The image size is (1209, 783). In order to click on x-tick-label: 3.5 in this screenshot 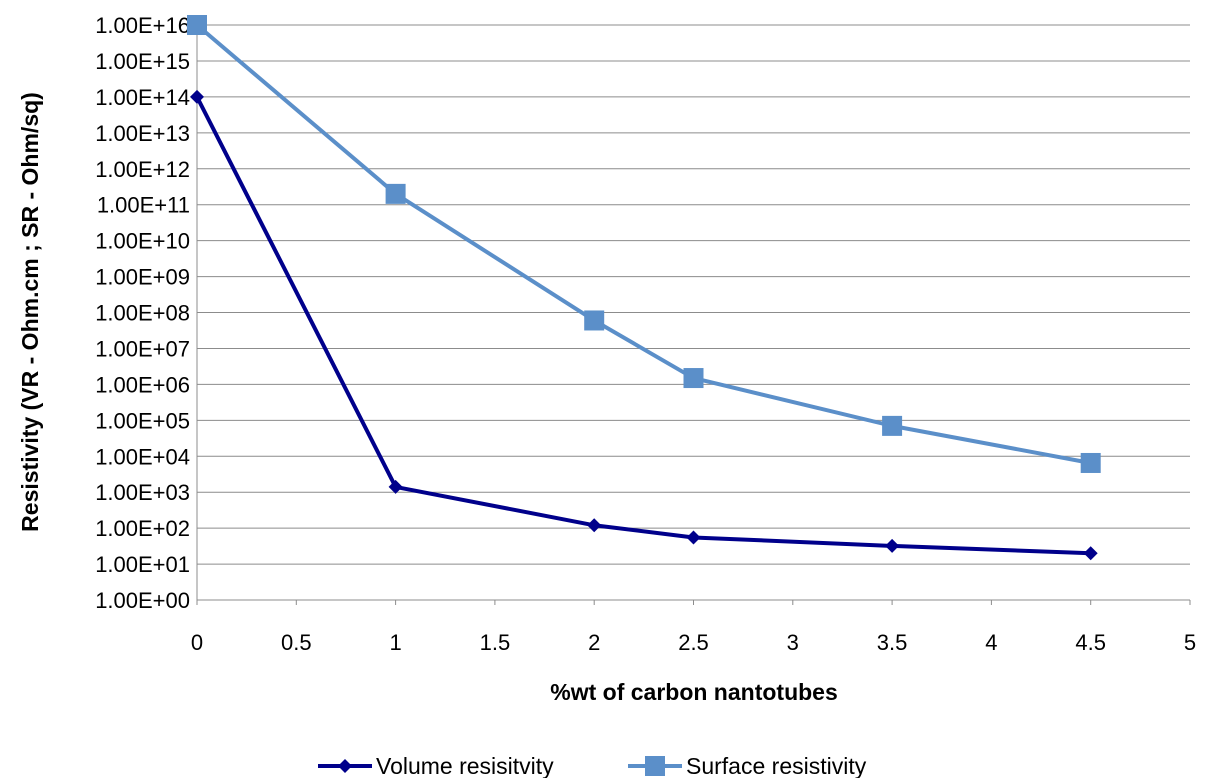, I will do `click(892, 642)`.